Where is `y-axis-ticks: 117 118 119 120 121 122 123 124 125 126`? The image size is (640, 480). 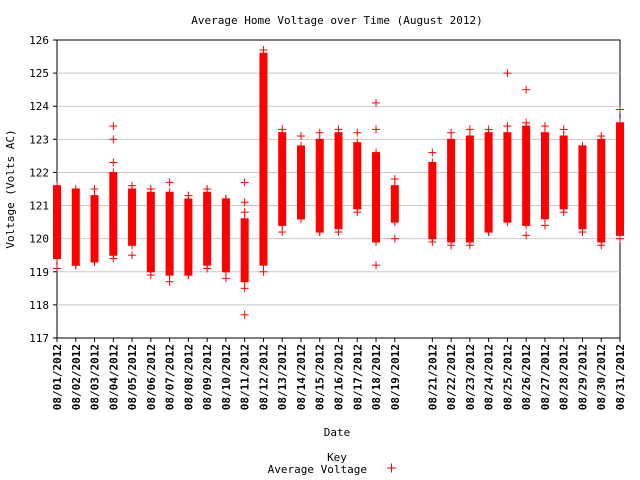
y-axis-ticks: 117 118 119 120 121 122 123 124 125 126 is located at coordinates (43, 189).